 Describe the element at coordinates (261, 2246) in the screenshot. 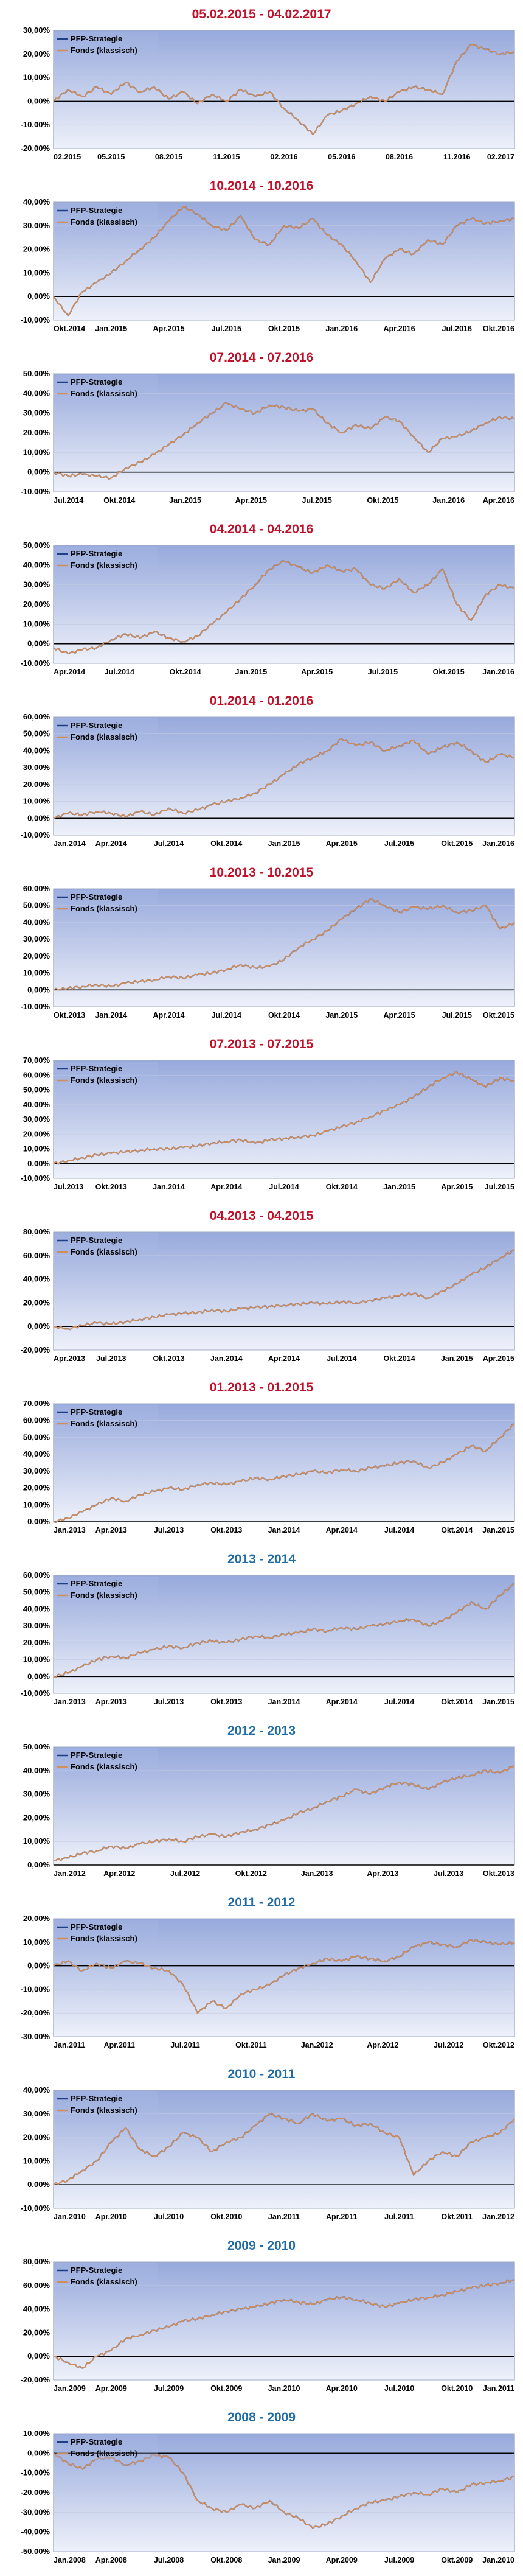

I see `chart-title: 2009 - 2010` at that location.